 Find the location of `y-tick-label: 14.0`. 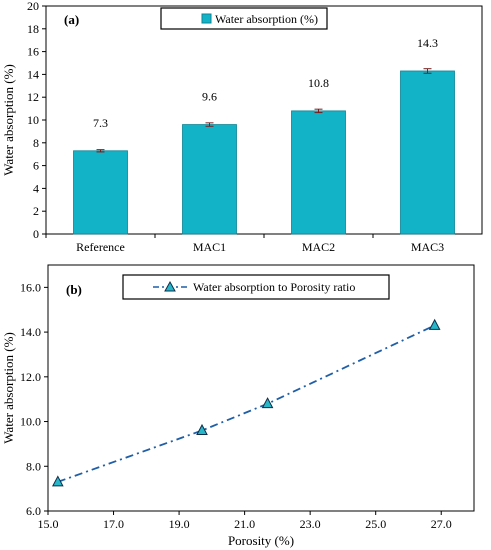

y-tick-label: 14.0 is located at coordinates (30, 332).